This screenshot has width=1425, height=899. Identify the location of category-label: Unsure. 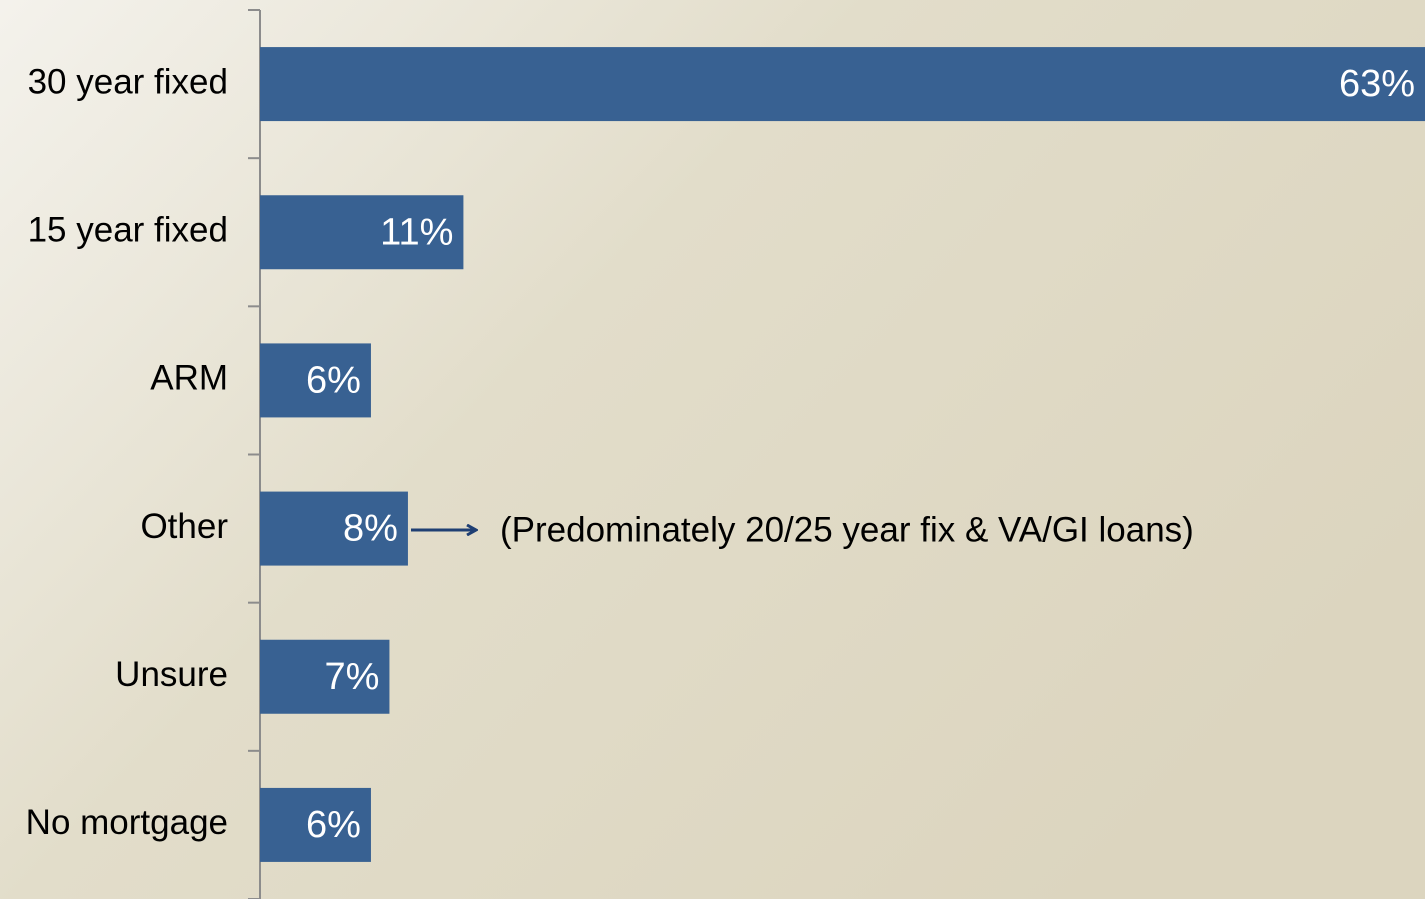
(171, 674).